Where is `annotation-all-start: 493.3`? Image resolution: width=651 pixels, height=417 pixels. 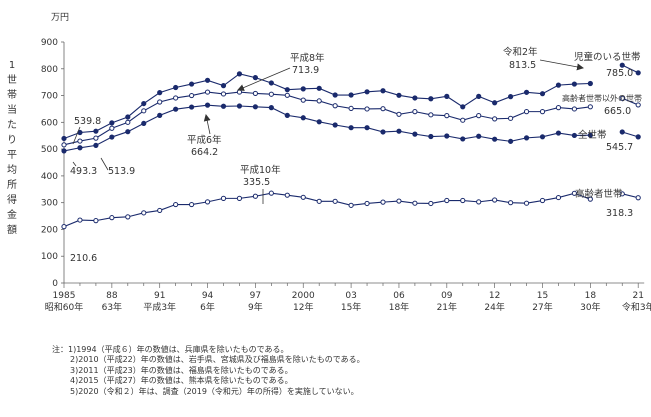 annotation-all-start: 493.3 is located at coordinates (83, 171).